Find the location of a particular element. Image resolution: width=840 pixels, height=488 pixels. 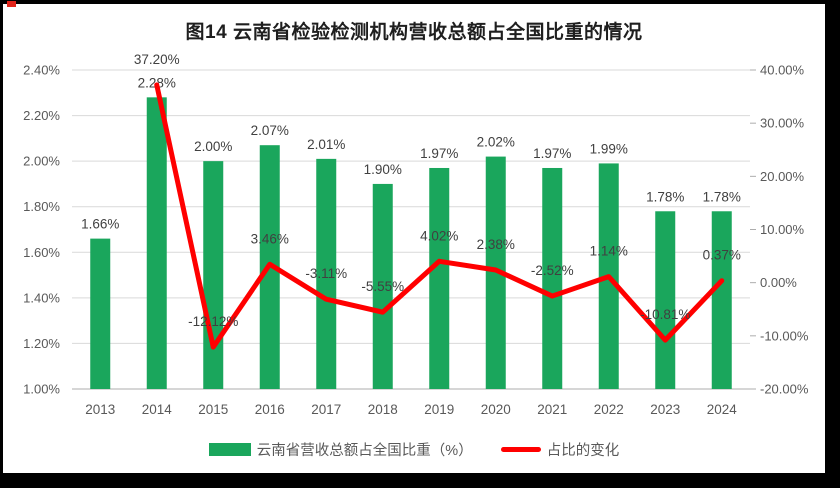

line-data-label: -5.55% is located at coordinates (382, 286).